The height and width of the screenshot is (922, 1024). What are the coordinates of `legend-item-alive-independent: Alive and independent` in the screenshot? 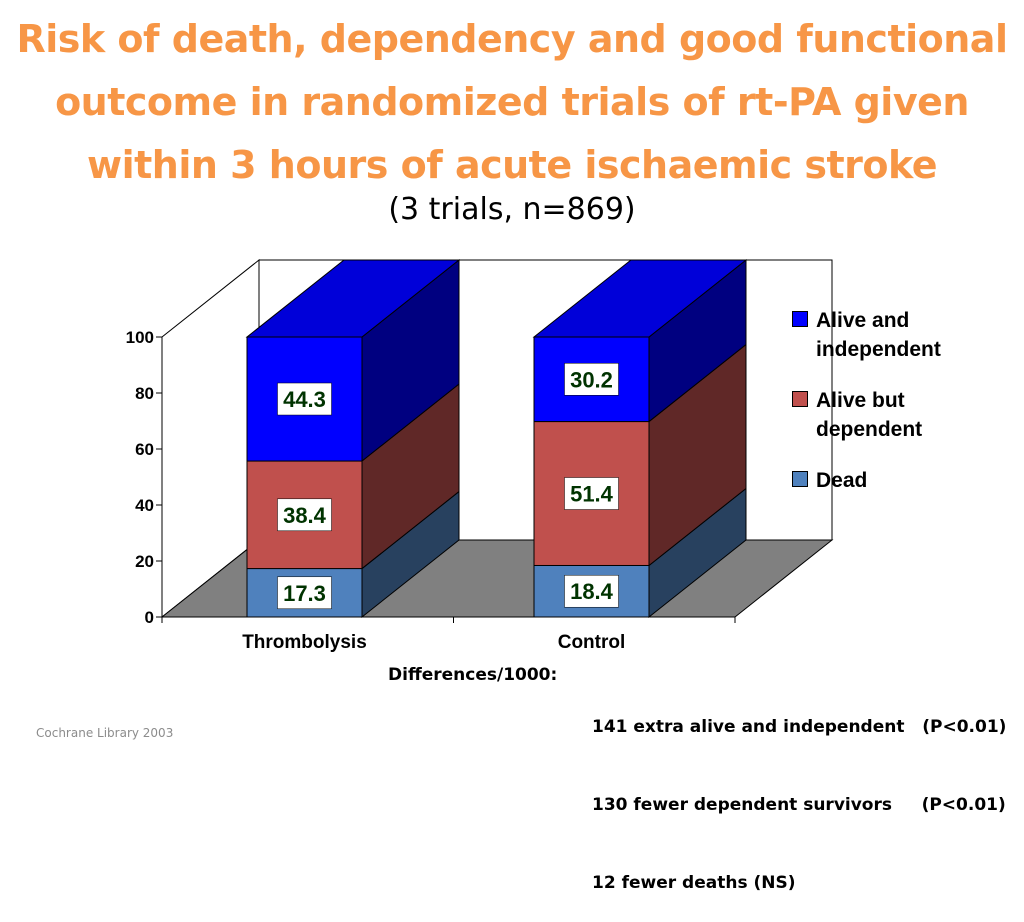 It's located at (892, 335).